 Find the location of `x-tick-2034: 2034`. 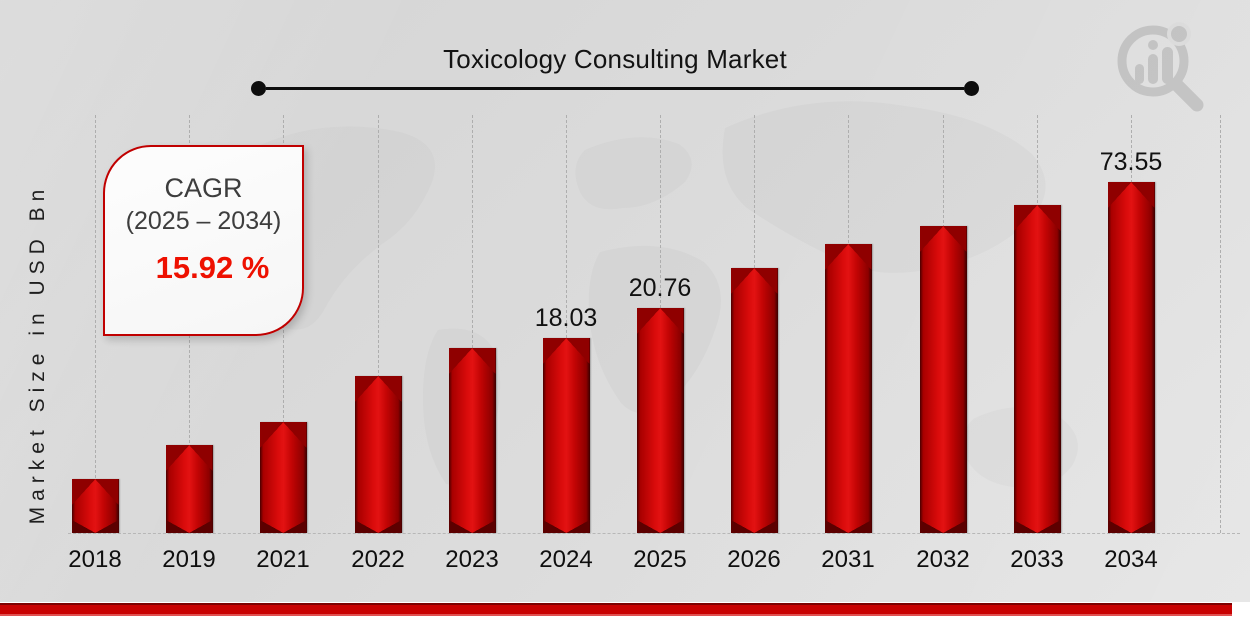

x-tick-2034: 2034 is located at coordinates (1131, 559).